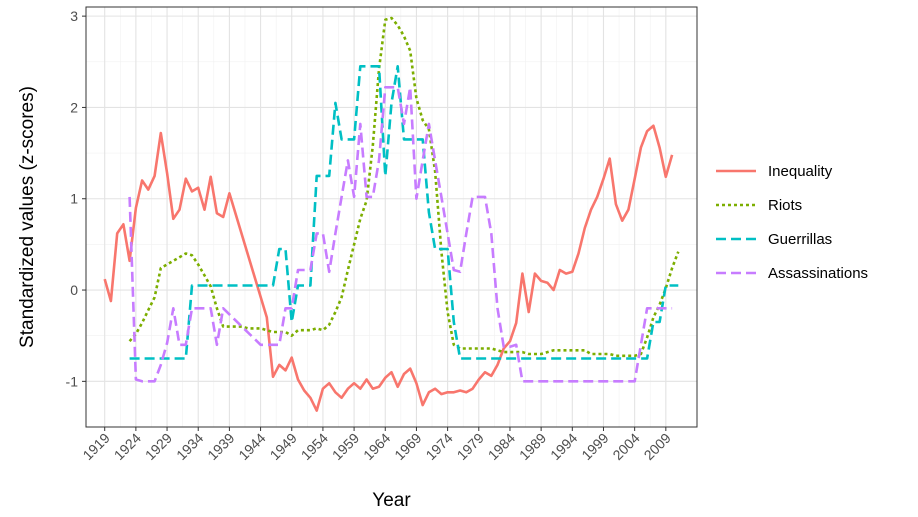 This screenshot has width=918, height=517. What do you see at coordinates (800, 171) in the screenshot?
I see `legend-label-inequality: Inequality` at bounding box center [800, 171].